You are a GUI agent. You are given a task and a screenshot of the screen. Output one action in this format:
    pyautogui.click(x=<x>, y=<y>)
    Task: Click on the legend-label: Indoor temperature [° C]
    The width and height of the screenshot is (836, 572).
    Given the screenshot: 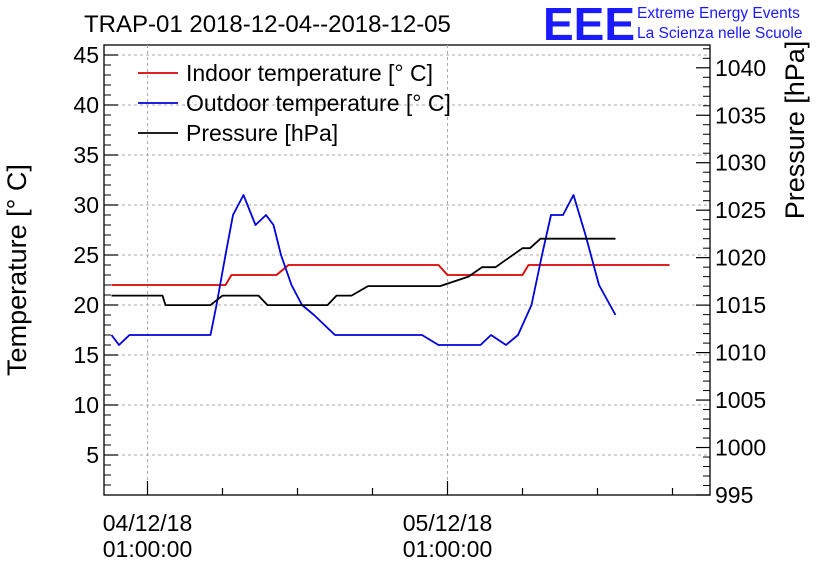 What is the action you would take?
    pyautogui.click(x=309, y=73)
    